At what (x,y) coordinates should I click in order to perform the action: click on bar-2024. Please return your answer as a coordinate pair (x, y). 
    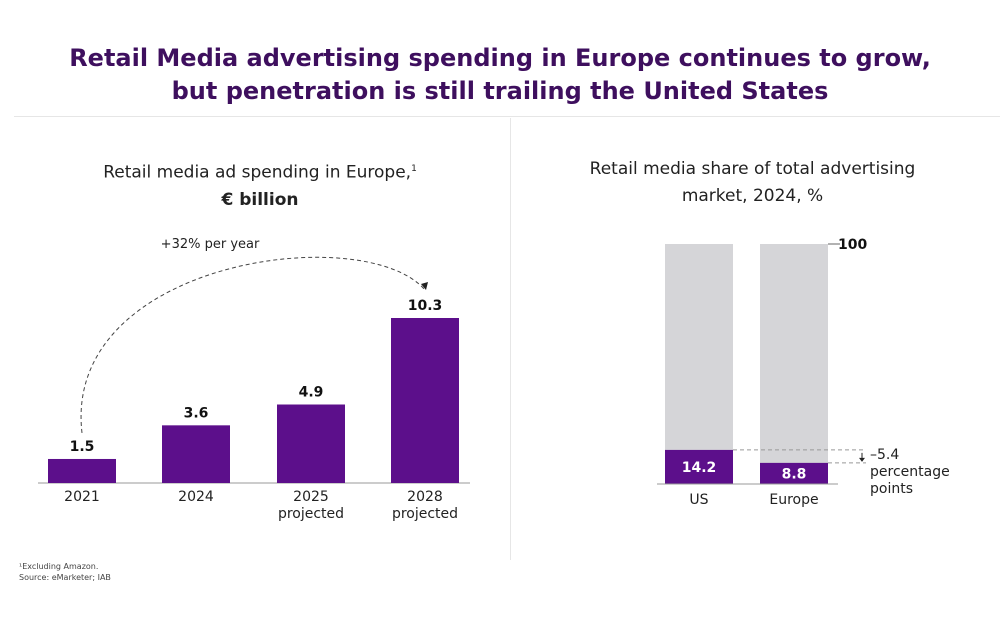
    Looking at the image, I should click on (196, 454).